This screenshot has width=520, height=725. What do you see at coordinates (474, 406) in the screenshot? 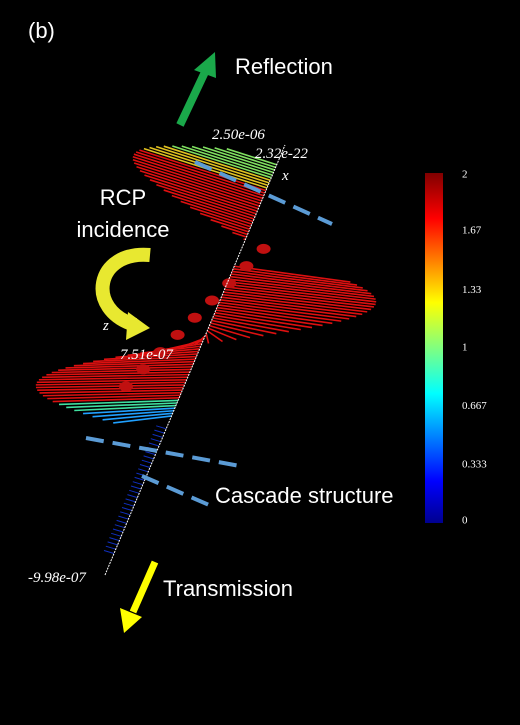
I see `colorbar-tick-label: 0.667` at bounding box center [474, 406].